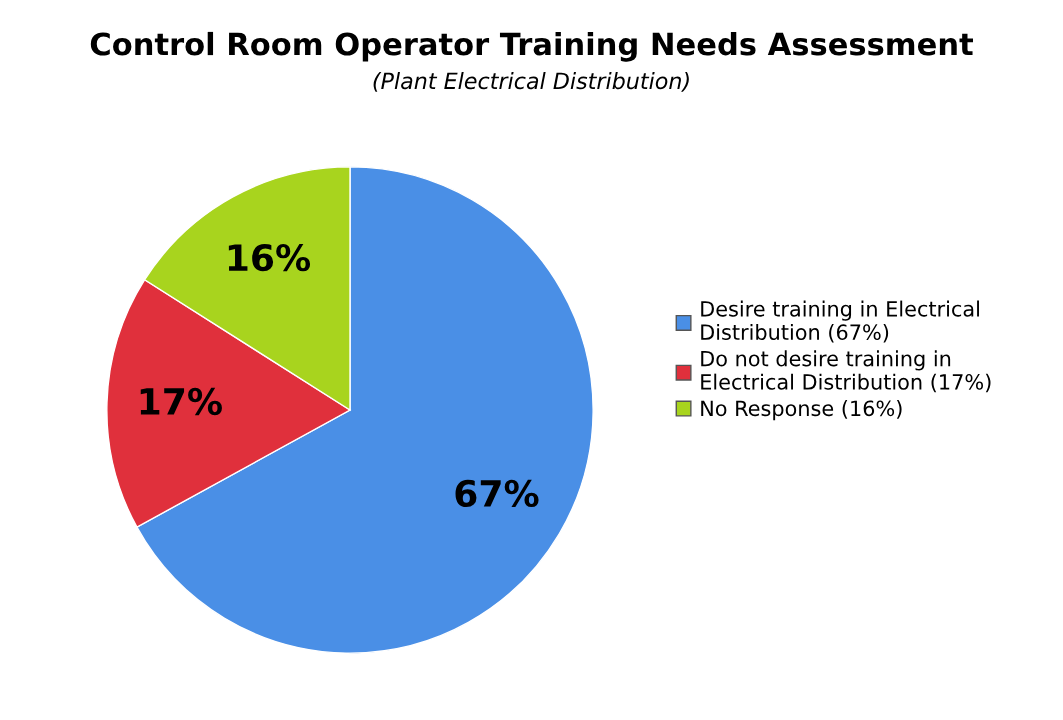 The width and height of the screenshot is (1063, 720). I want to click on data-label: 17%, so click(181, 401).